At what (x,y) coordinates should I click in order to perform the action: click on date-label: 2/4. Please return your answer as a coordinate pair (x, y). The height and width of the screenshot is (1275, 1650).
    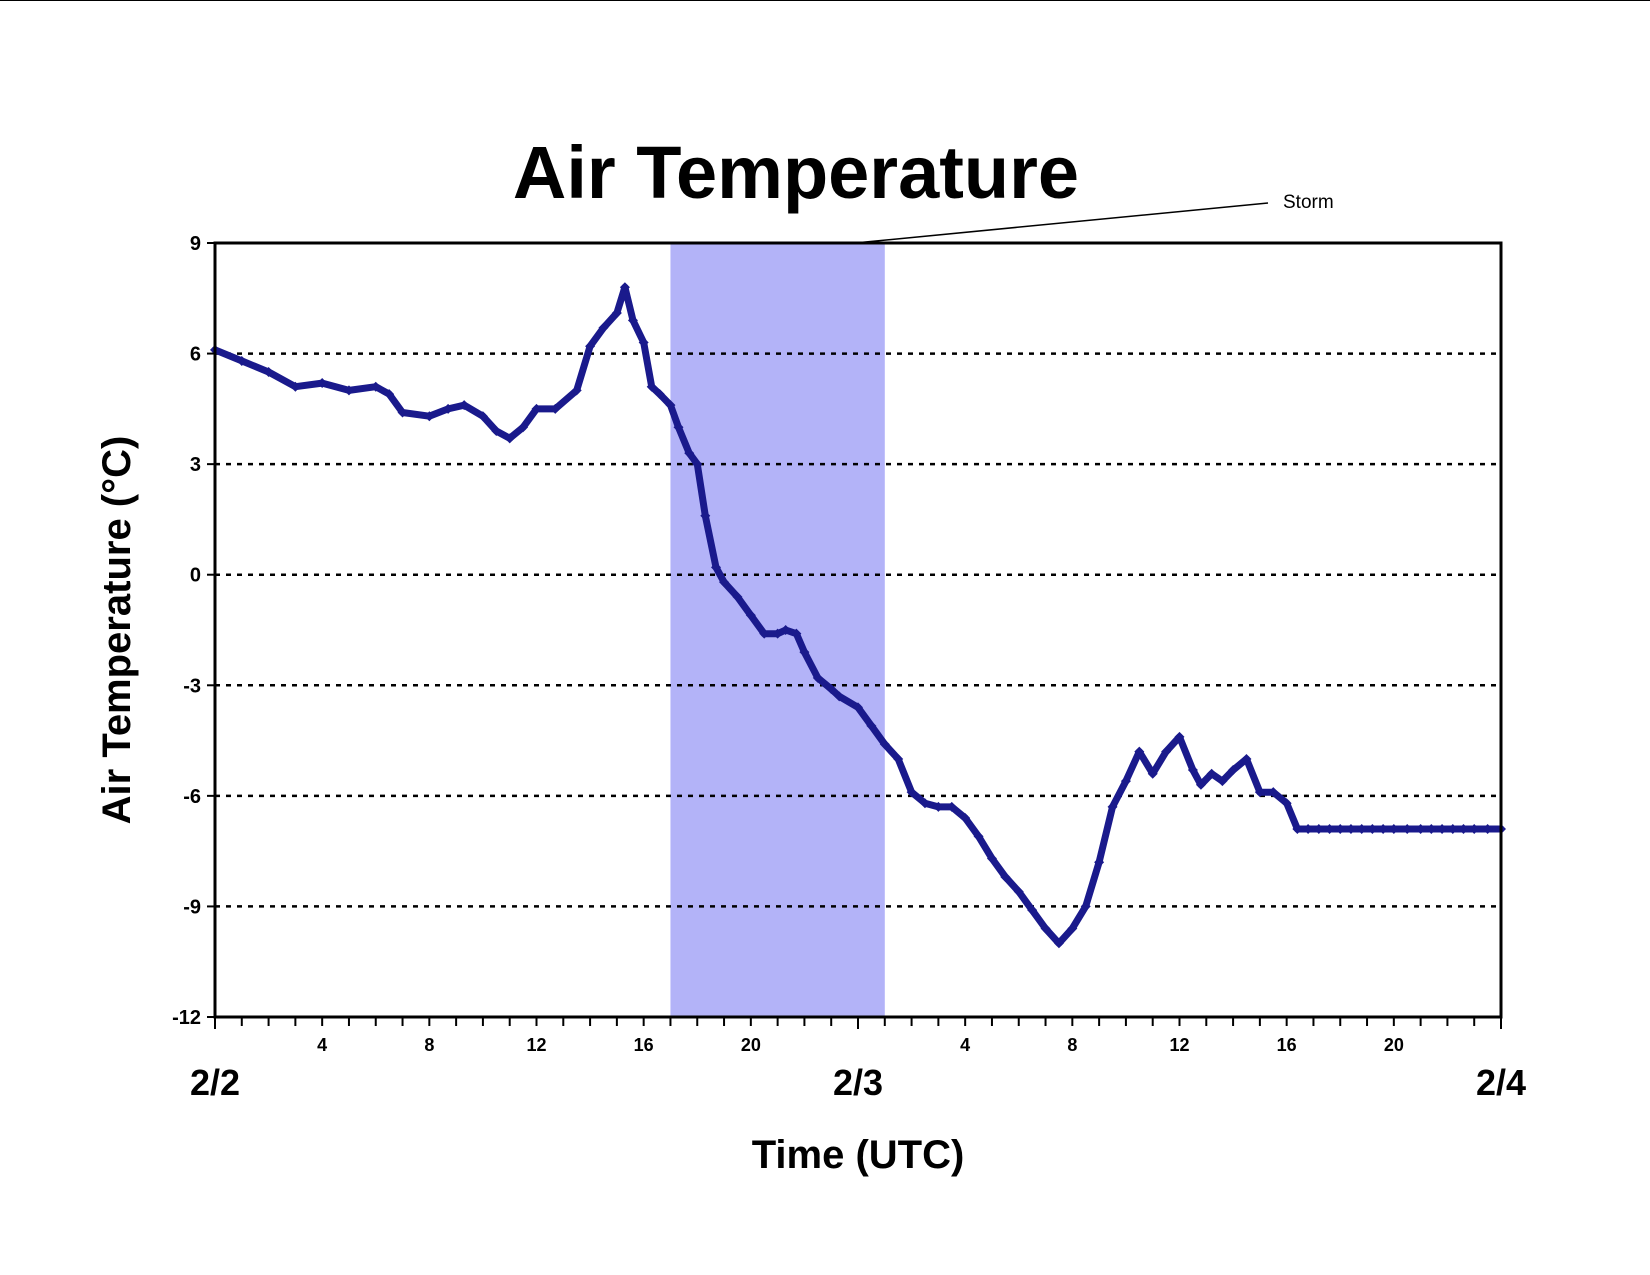
    Looking at the image, I should click on (1501, 1082).